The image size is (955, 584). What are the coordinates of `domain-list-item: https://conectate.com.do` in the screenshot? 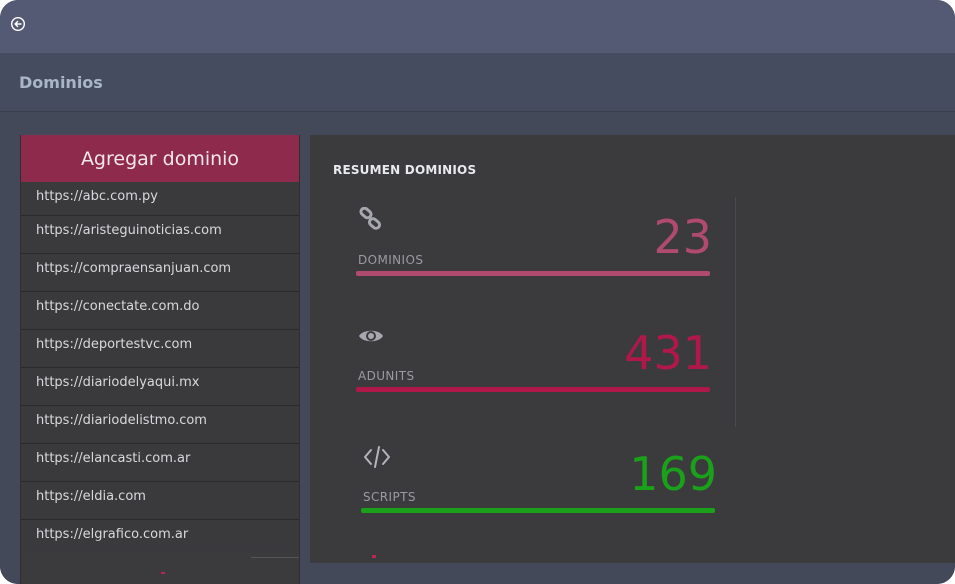 It's located at (160, 311).